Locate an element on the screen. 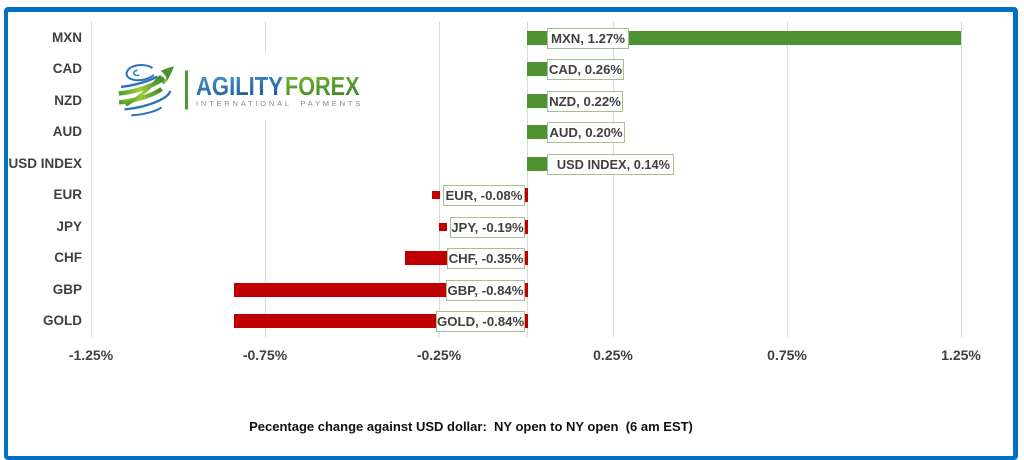 The width and height of the screenshot is (1024, 460). svg-text: INTERNATIONAL PAYMENTS is located at coordinates (279, 103).